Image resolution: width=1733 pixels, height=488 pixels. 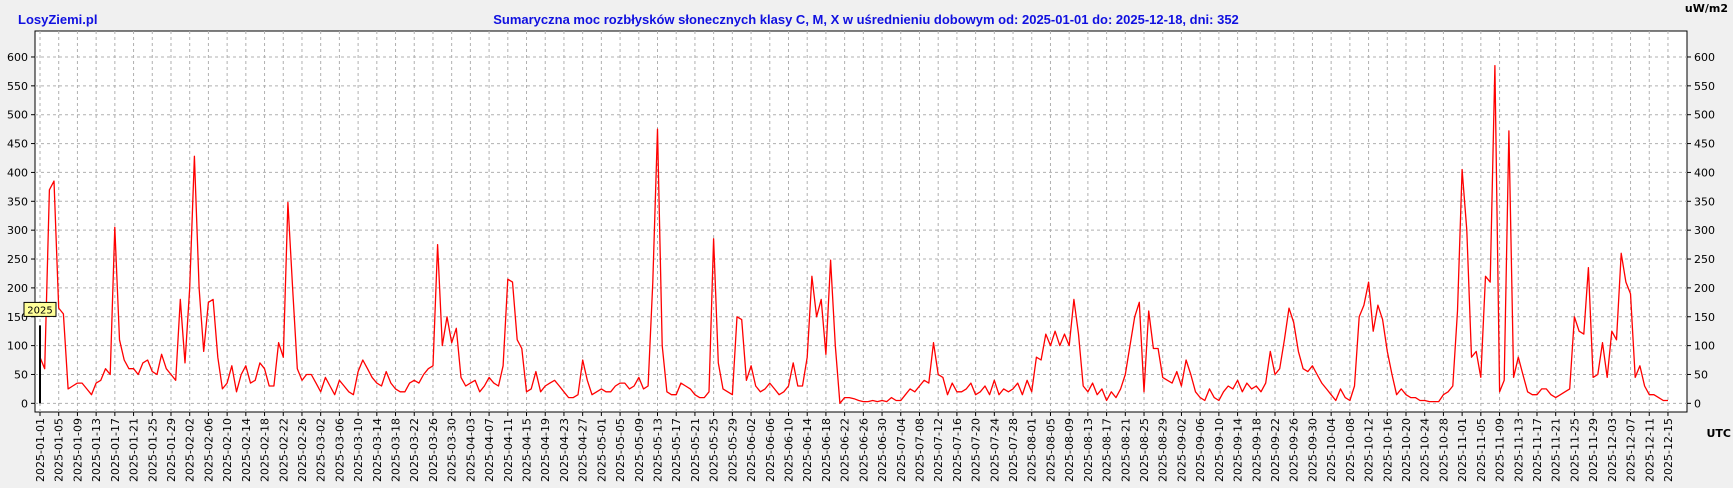 What do you see at coordinates (17, 144) in the screenshot?
I see `y-tick-label: 450` at bounding box center [17, 144].